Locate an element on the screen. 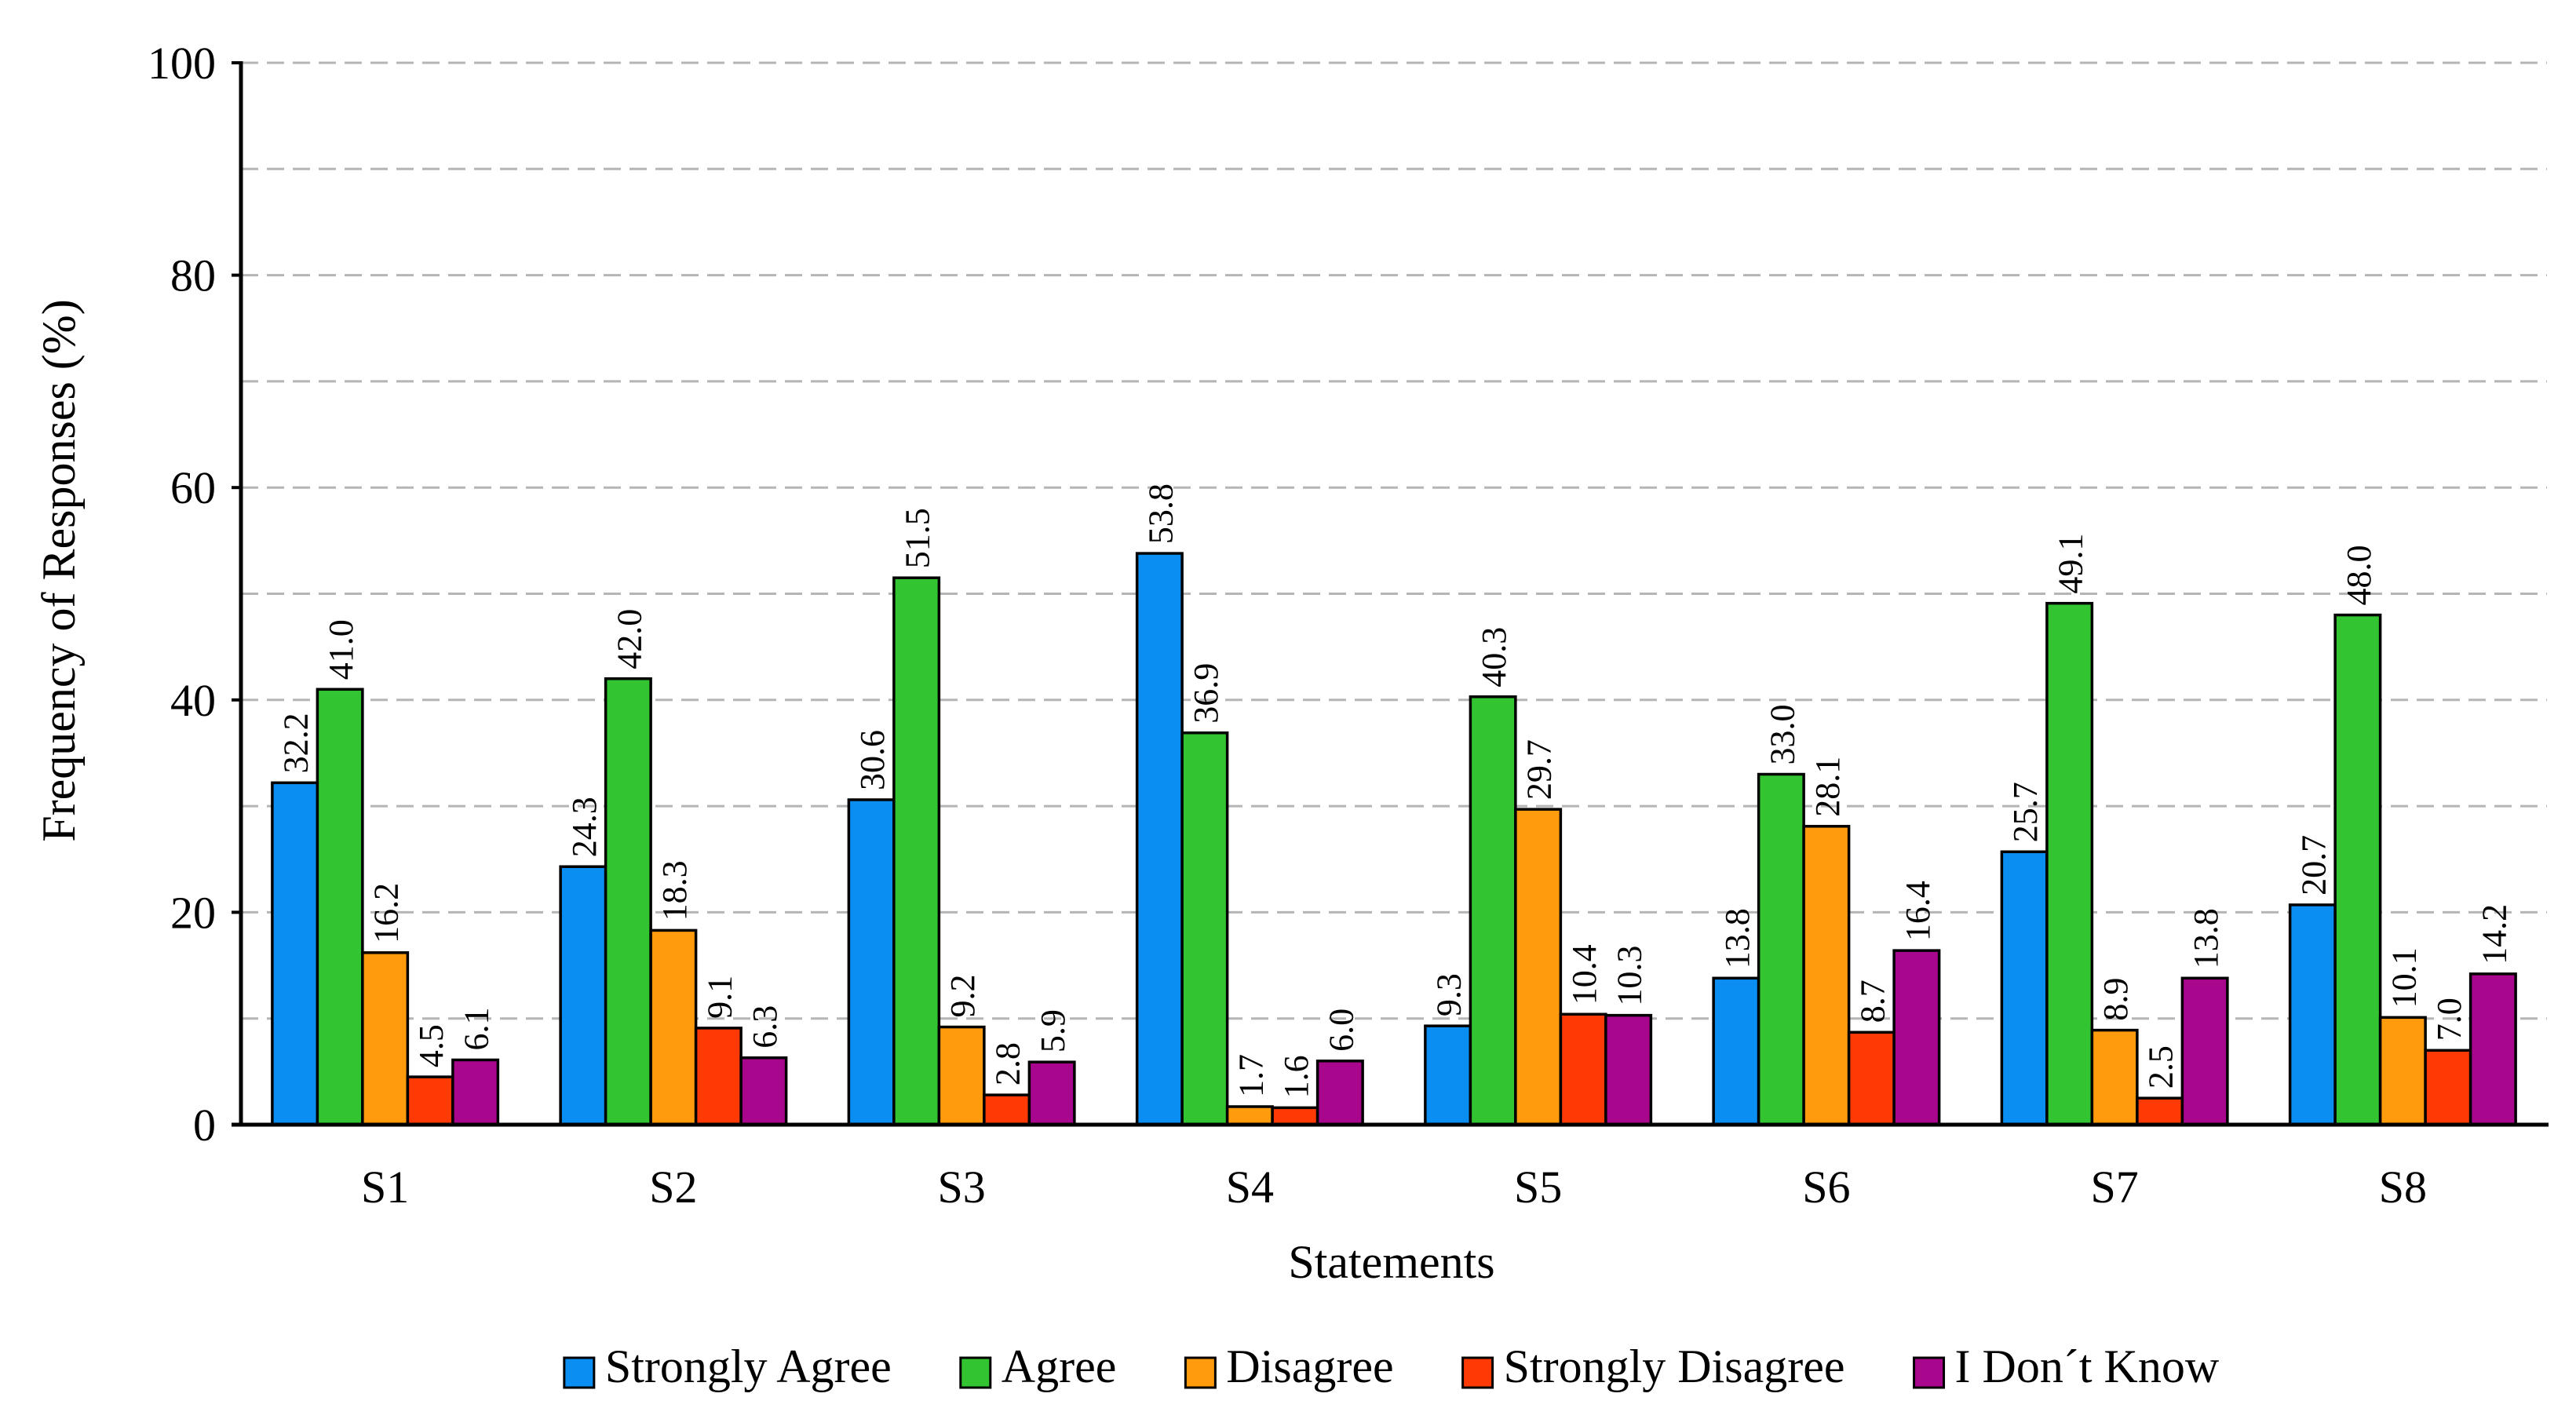 The height and width of the screenshot is (1419, 2576). data-label: 49.1 is located at coordinates (2071, 564).